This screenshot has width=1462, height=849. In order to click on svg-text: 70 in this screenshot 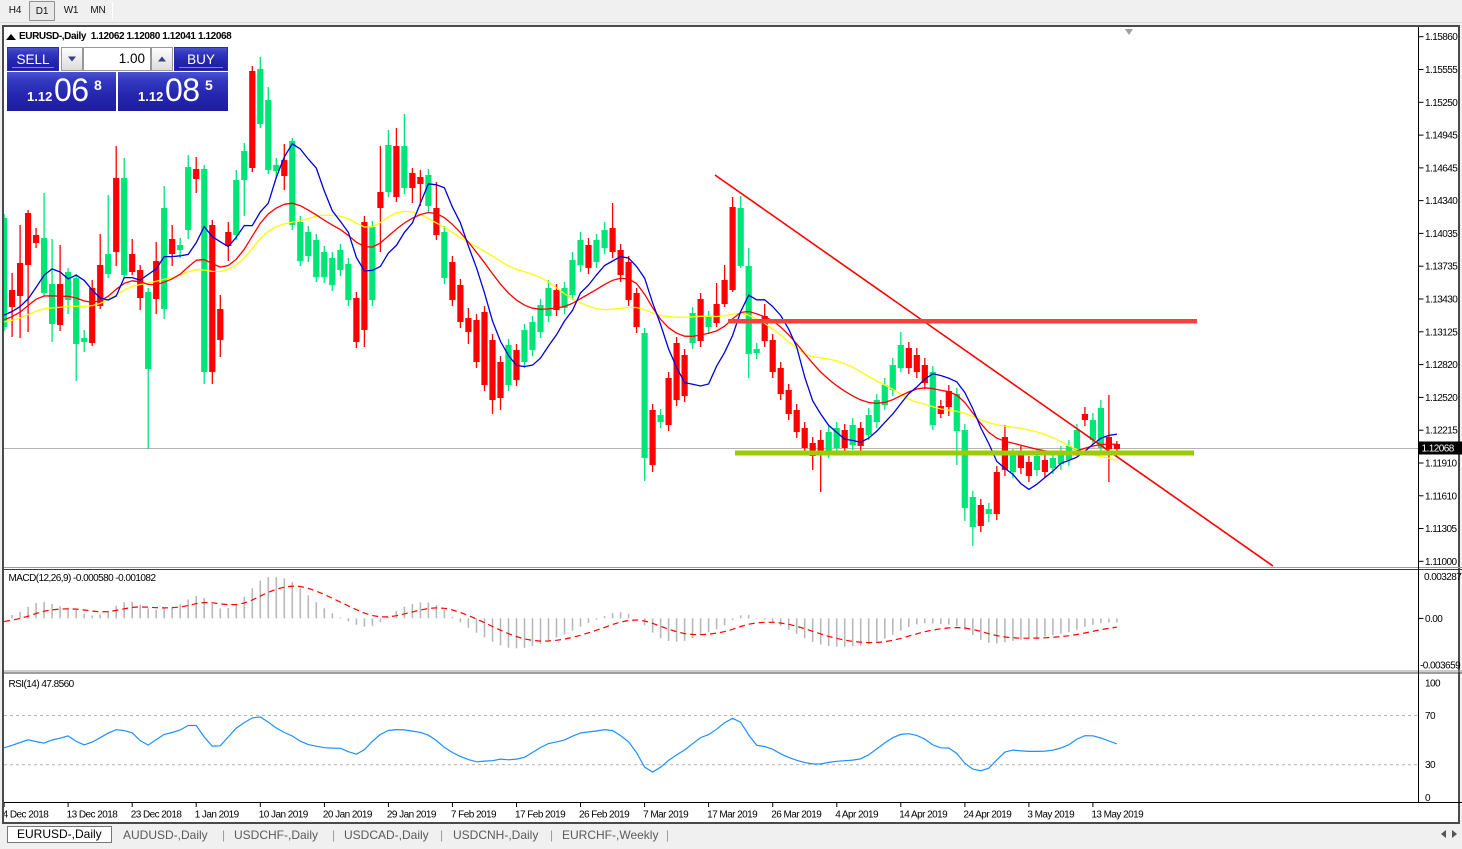, I will do `click(1430, 716)`.